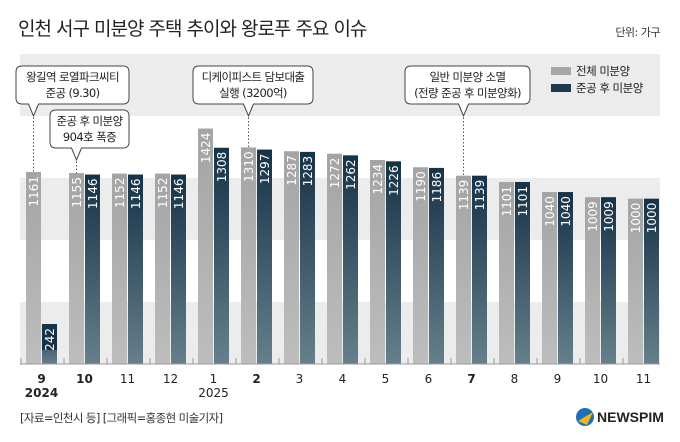 The image size is (680, 442). Describe the element at coordinates (468, 77) in the screenshot. I see `annotation-text: 일반 미분양 소멸` at that location.